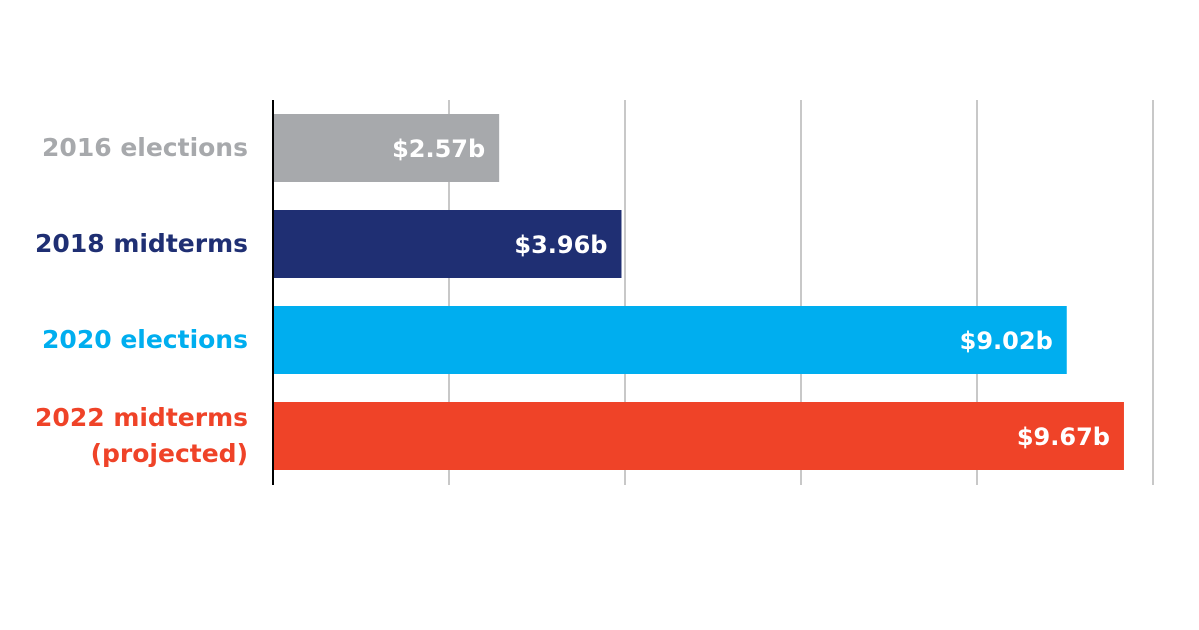  I want to click on category-label: 2020 elections, so click(145, 339).